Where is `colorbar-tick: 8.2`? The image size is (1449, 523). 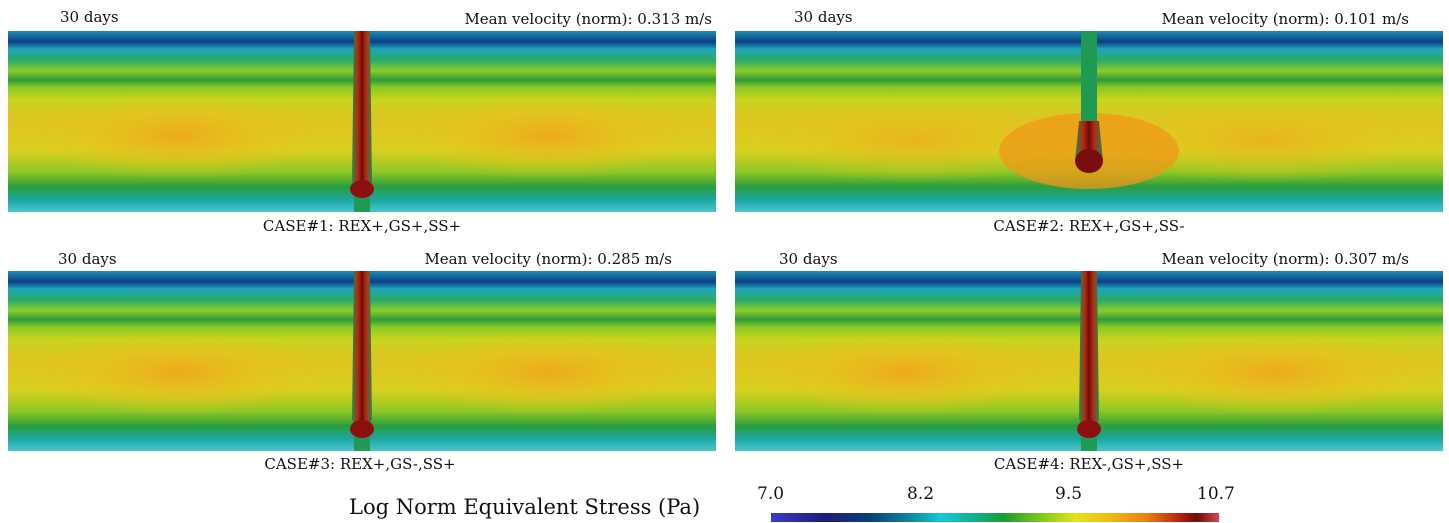
colorbar-tick: 8.2 is located at coordinates (921, 494).